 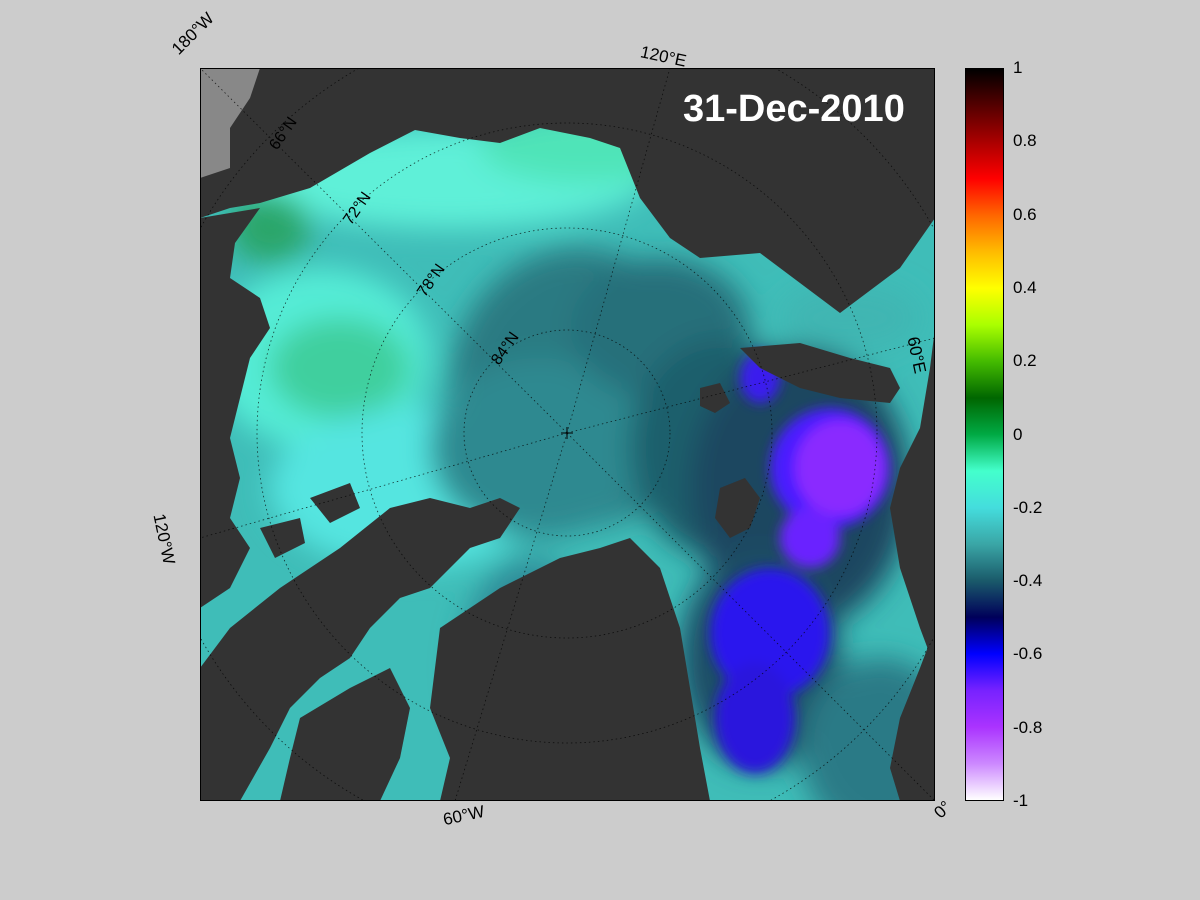 What do you see at coordinates (943, 810) in the screenshot?
I see `lon-label-0: 0°` at bounding box center [943, 810].